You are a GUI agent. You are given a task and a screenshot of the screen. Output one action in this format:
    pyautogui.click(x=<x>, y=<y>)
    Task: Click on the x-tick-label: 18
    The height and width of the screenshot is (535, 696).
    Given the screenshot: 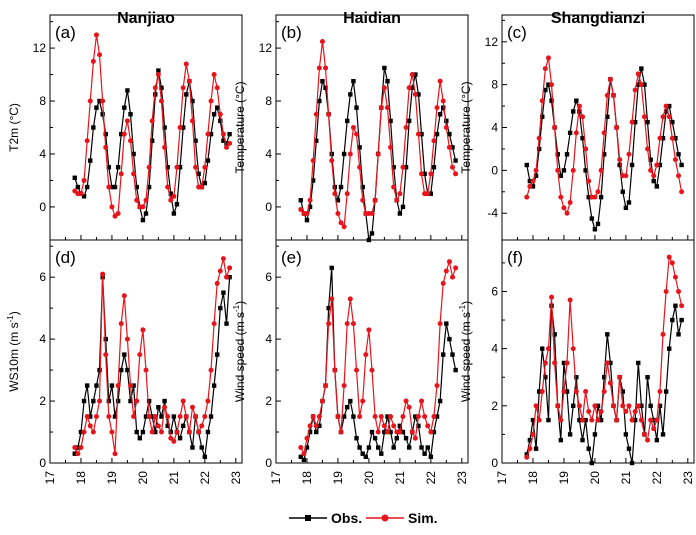 What is the action you would take?
    pyautogui.click(x=81, y=478)
    